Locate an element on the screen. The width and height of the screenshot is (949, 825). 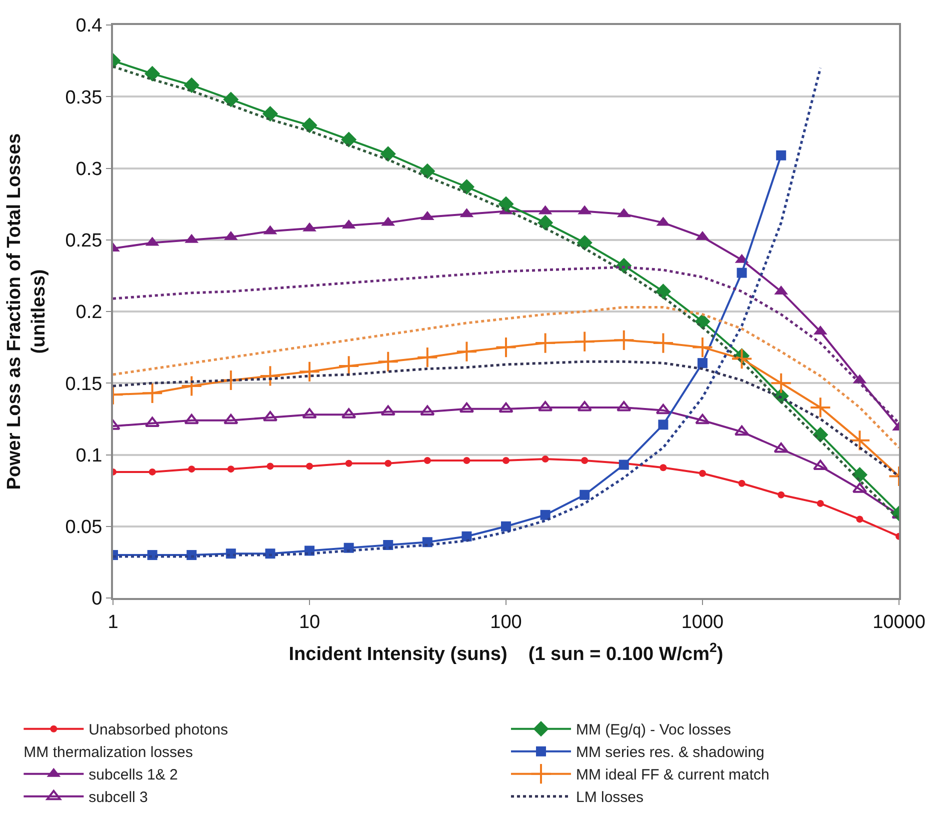
y-tick-label: 0.25 is located at coordinates (83, 241).